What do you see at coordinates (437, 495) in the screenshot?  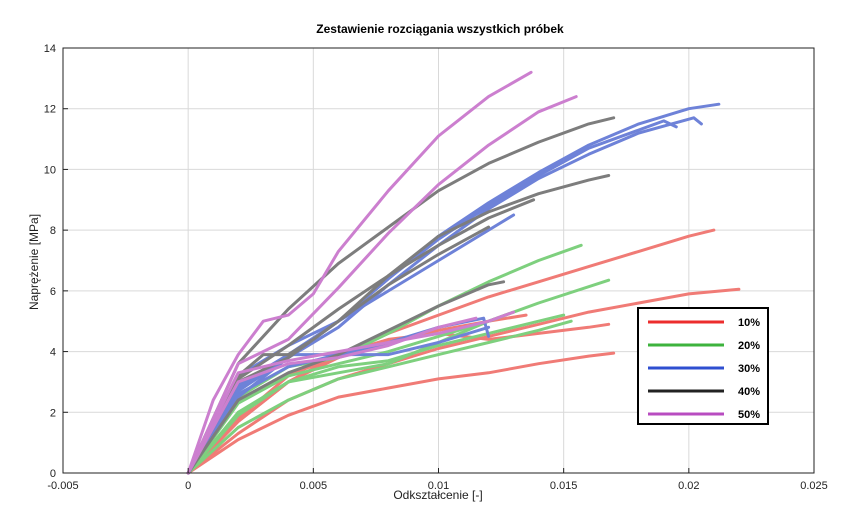 I see `x-axis-label: Odkształcenie [-]` at bounding box center [437, 495].